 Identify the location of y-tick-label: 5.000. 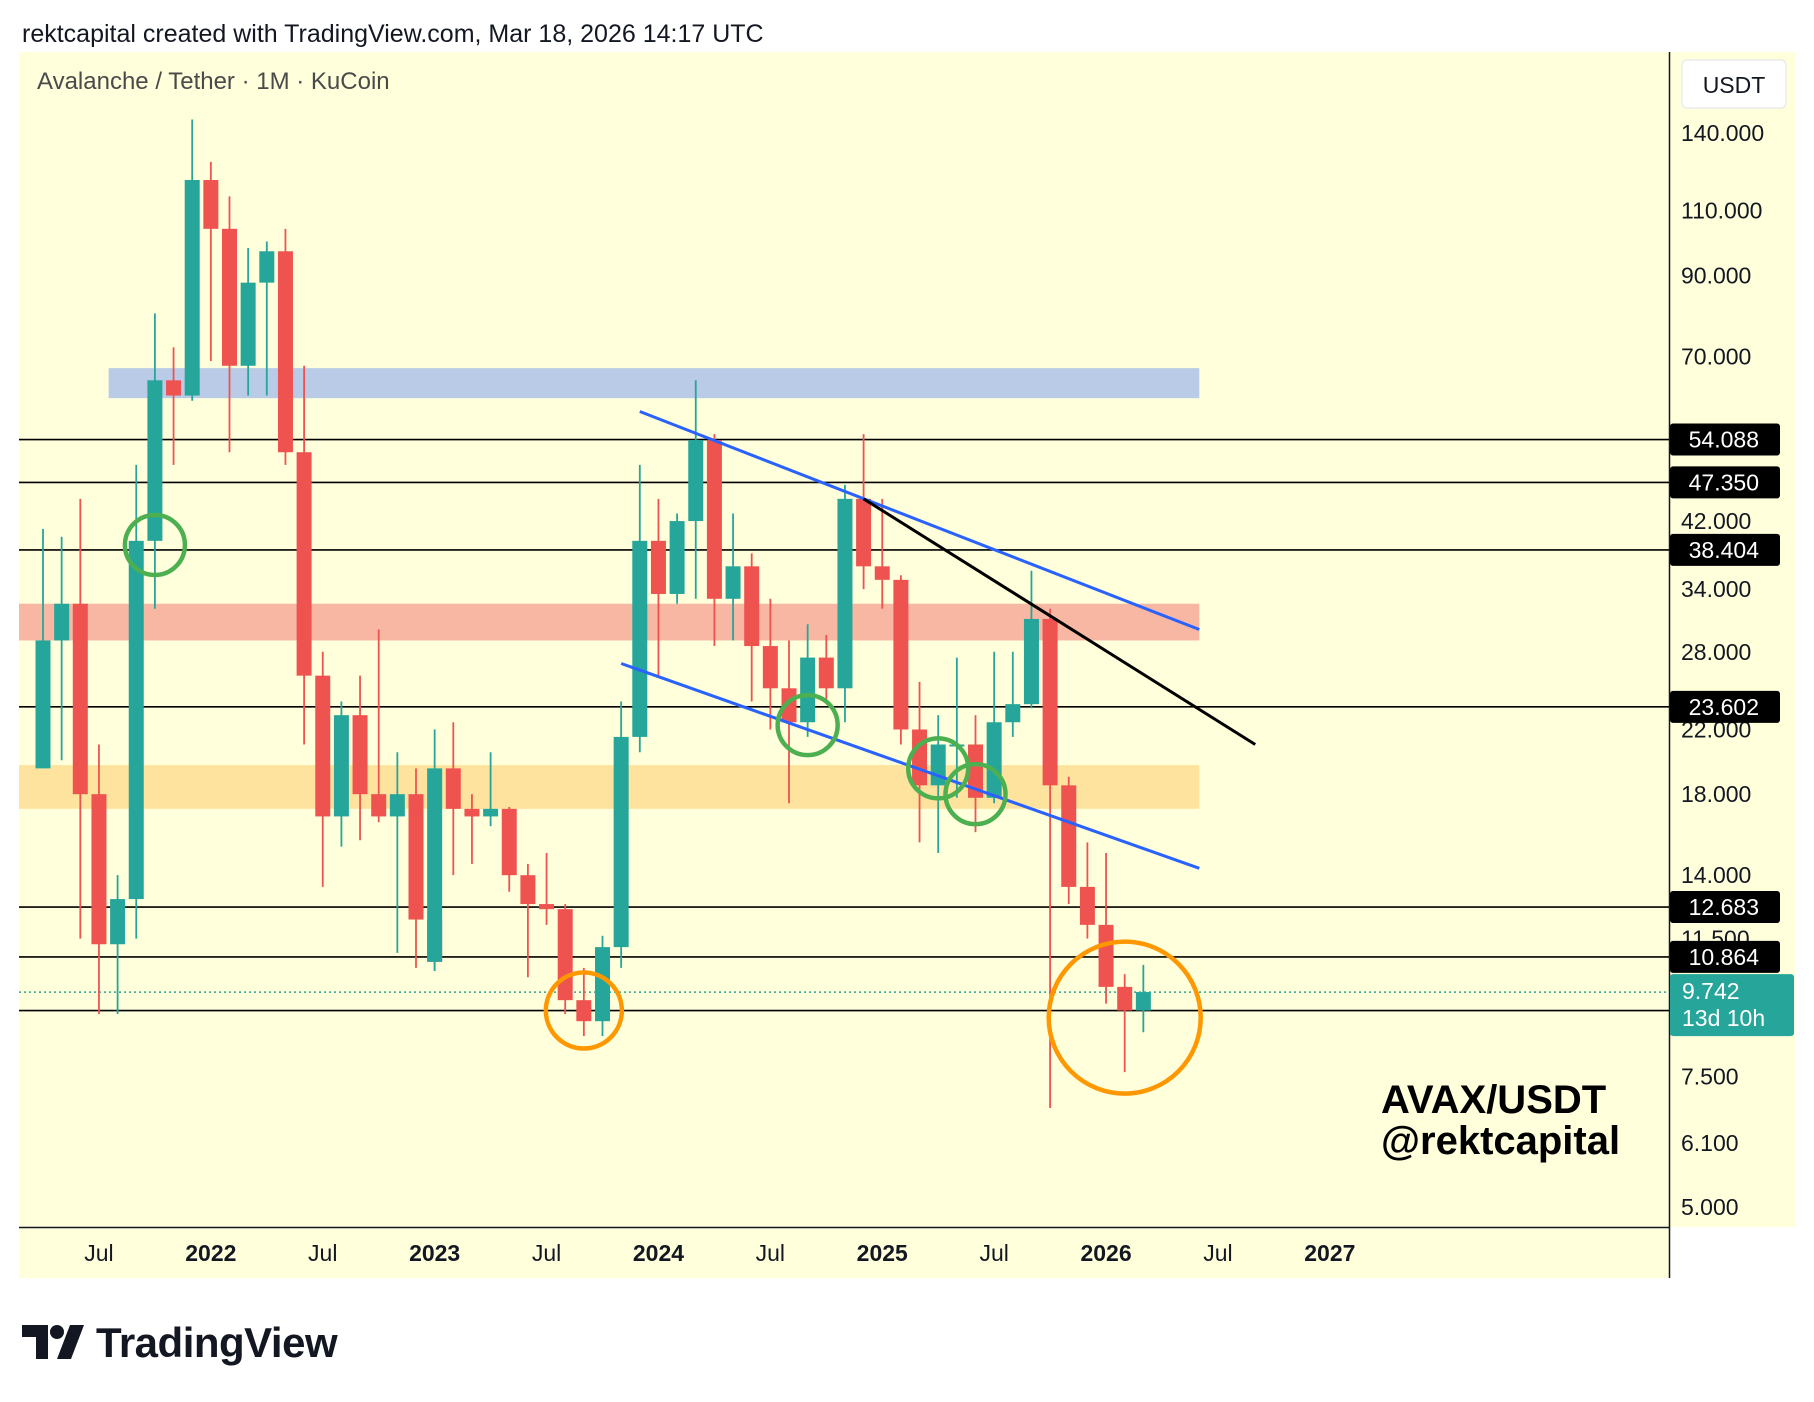
(1710, 1207).